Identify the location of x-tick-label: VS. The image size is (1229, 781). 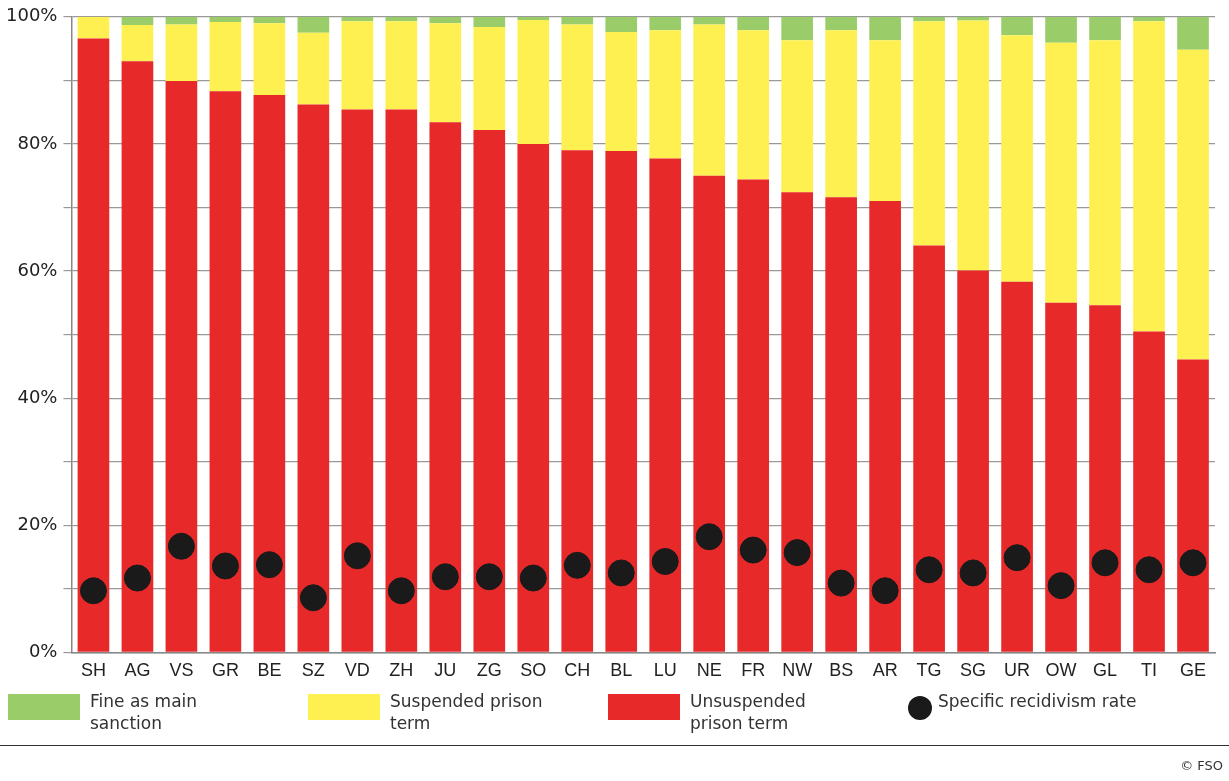
(181, 670).